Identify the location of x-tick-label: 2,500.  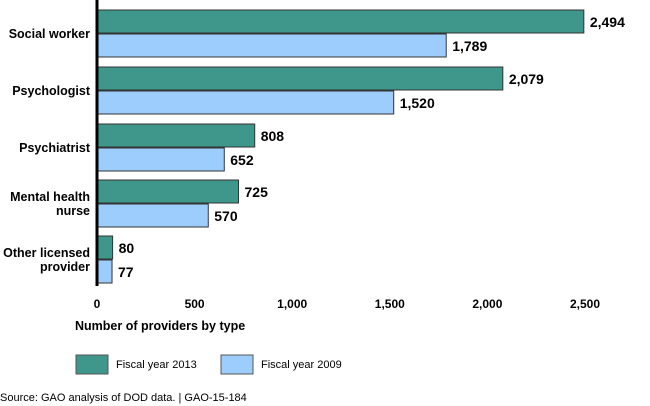
(585, 304).